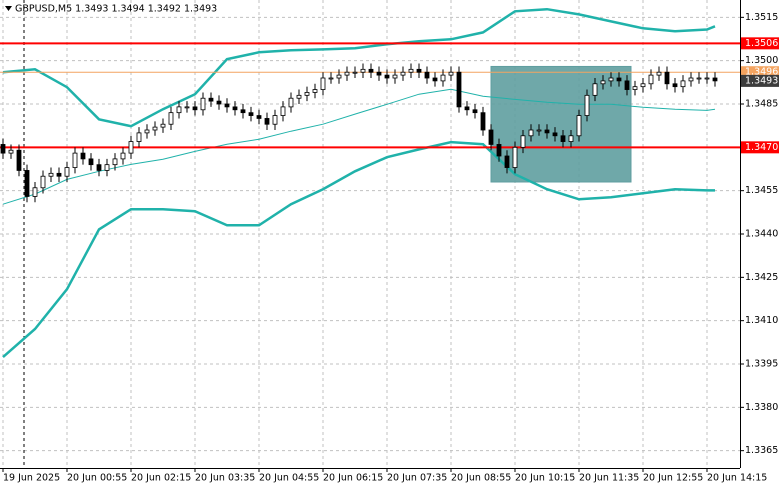 The width and height of the screenshot is (781, 489). Describe the element at coordinates (761, 190) in the screenshot. I see `y-tick-label: 1.3455` at that location.